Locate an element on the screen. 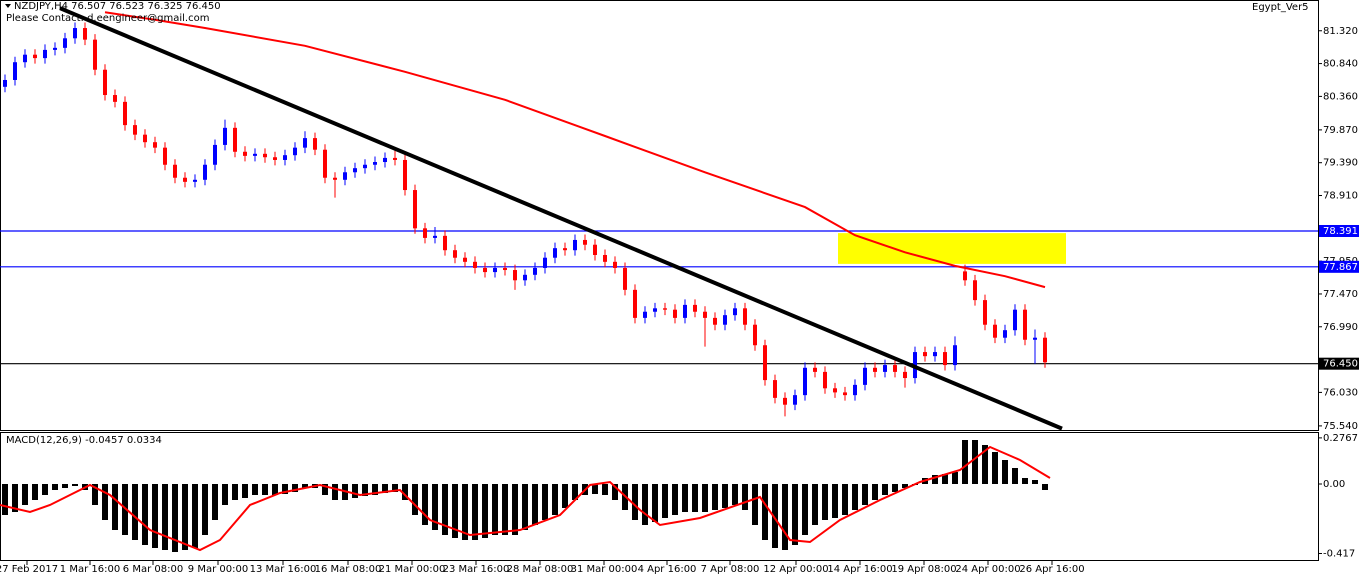 This screenshot has width=1363, height=581. macd-title: MACD(12,26,9) -0.0457 0.0334 is located at coordinates (84, 440).